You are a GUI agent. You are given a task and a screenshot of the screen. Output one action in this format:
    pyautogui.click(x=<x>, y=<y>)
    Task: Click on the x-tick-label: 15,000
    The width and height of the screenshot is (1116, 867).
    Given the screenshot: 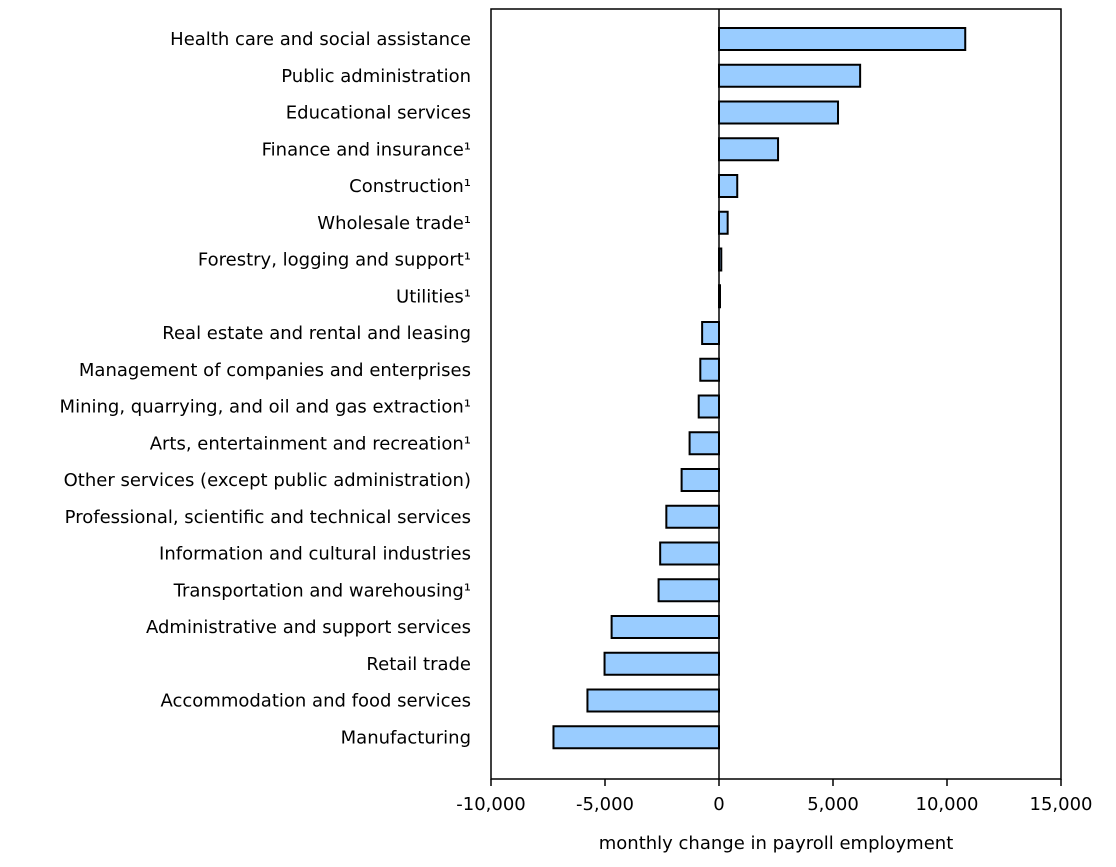 What is the action you would take?
    pyautogui.click(x=1061, y=804)
    